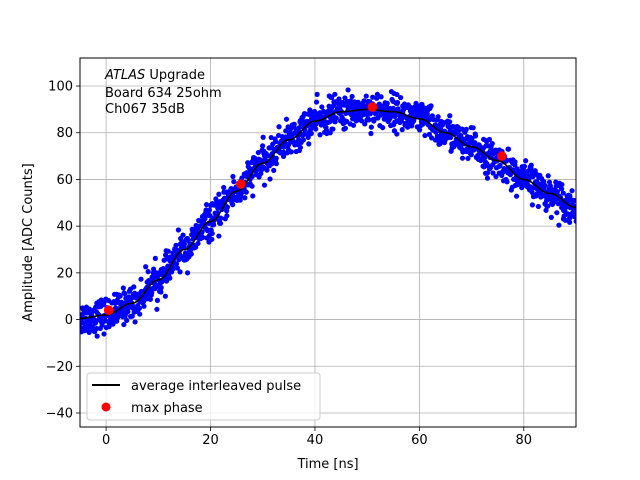 This screenshot has width=640, height=480. What do you see at coordinates (28, 242) in the screenshot?
I see `y-axis-label: Amplitude [ADC Counts]` at bounding box center [28, 242].